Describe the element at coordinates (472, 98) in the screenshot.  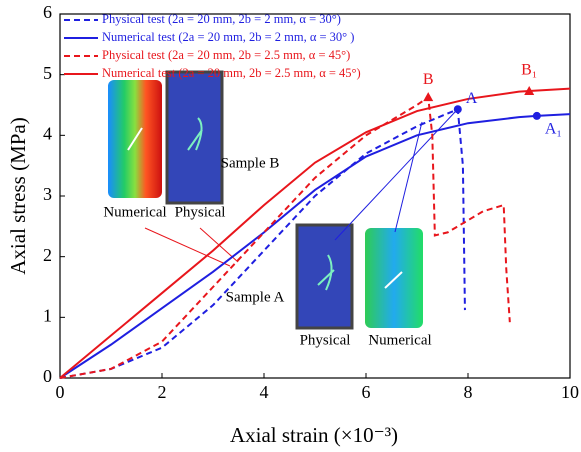
I see `point-label: A` at that location.